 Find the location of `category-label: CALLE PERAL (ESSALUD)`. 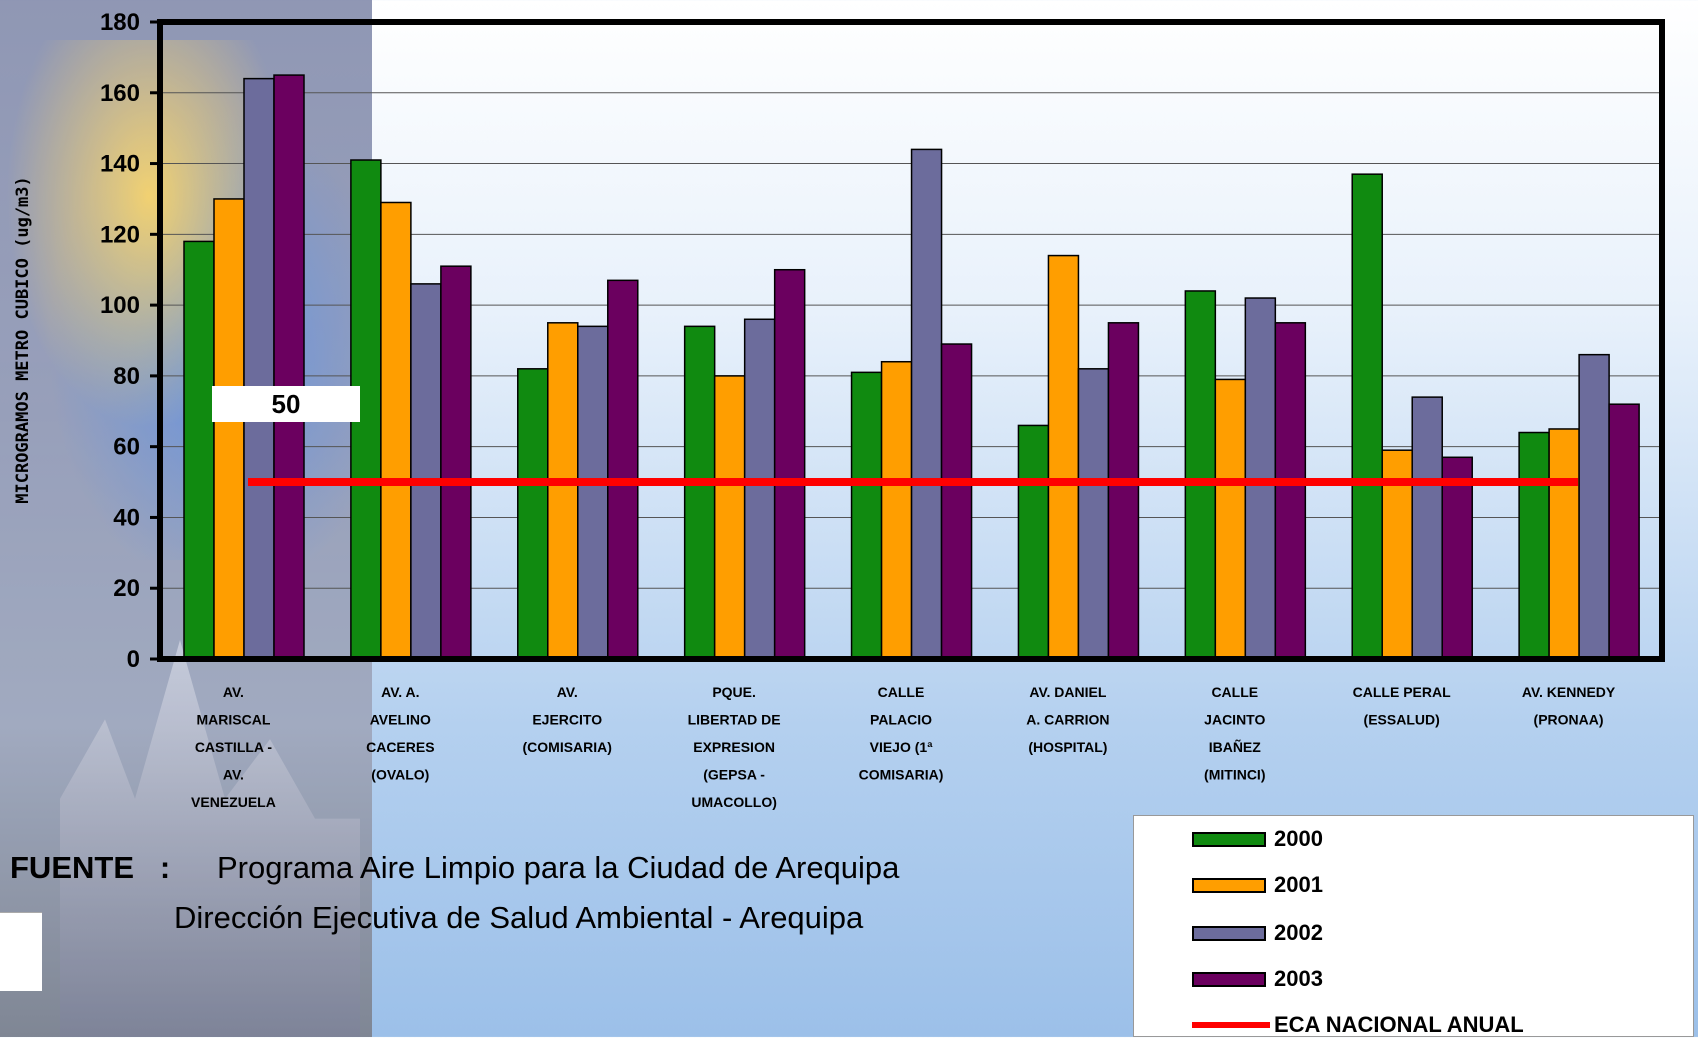

category-label: CALLE PERAL (ESSALUD) is located at coordinates (1402, 706).